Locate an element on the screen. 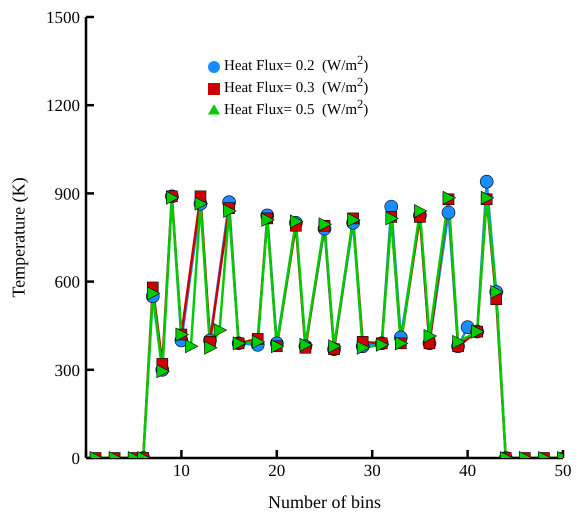 This screenshot has width=579, height=514. y-tick-label: 1500 is located at coordinates (63, 18).